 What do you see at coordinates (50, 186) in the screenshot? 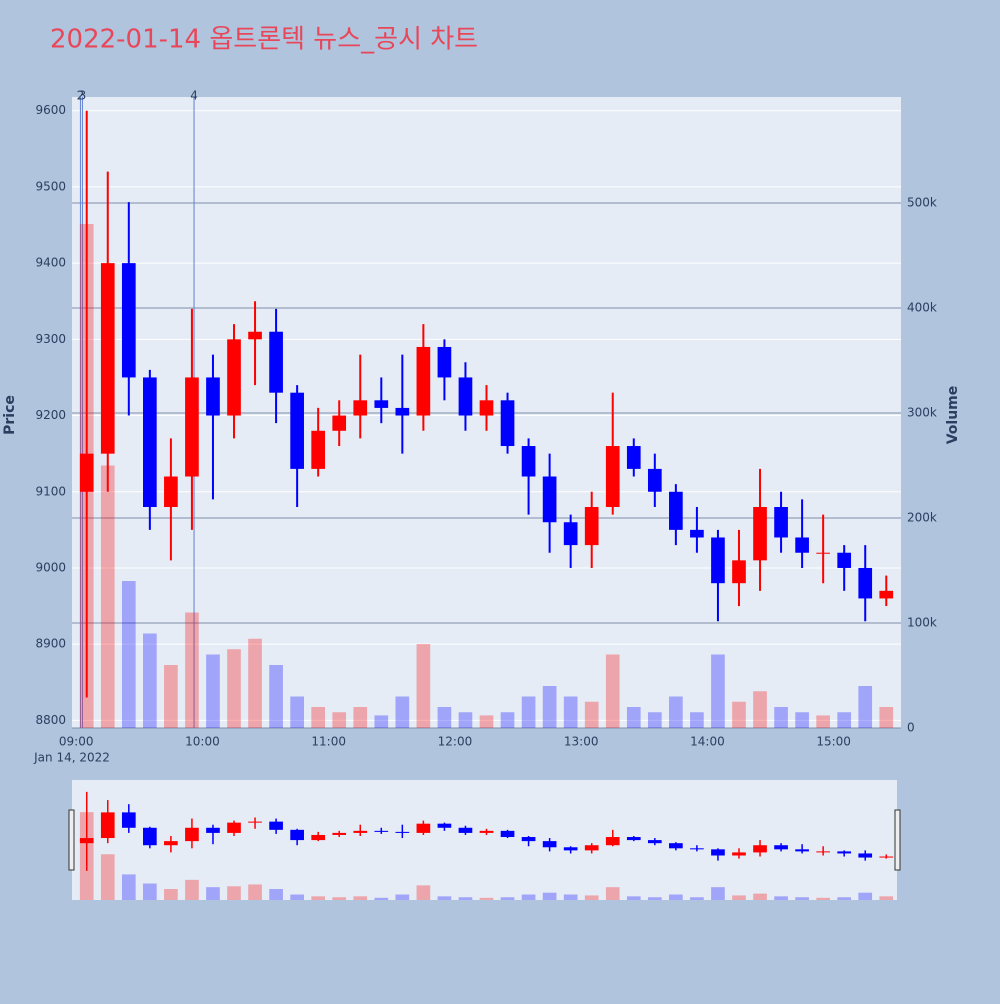
I see `y-tick-label: 9500` at bounding box center [50, 186].